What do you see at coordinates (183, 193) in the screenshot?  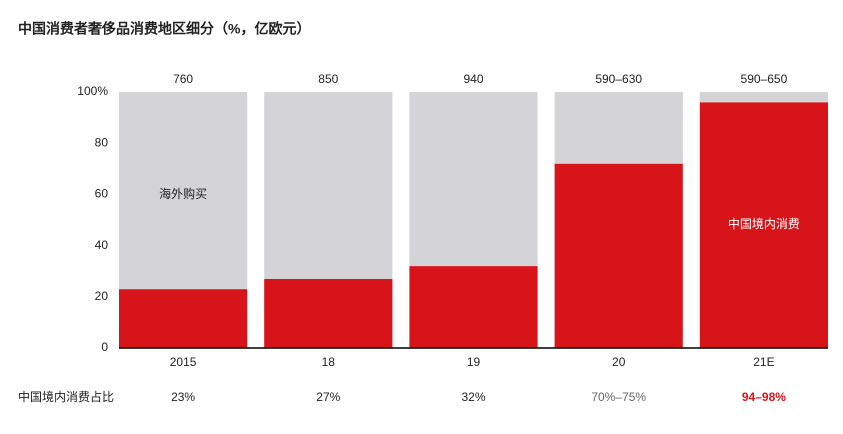 I see `series-label: 海外购买` at bounding box center [183, 193].